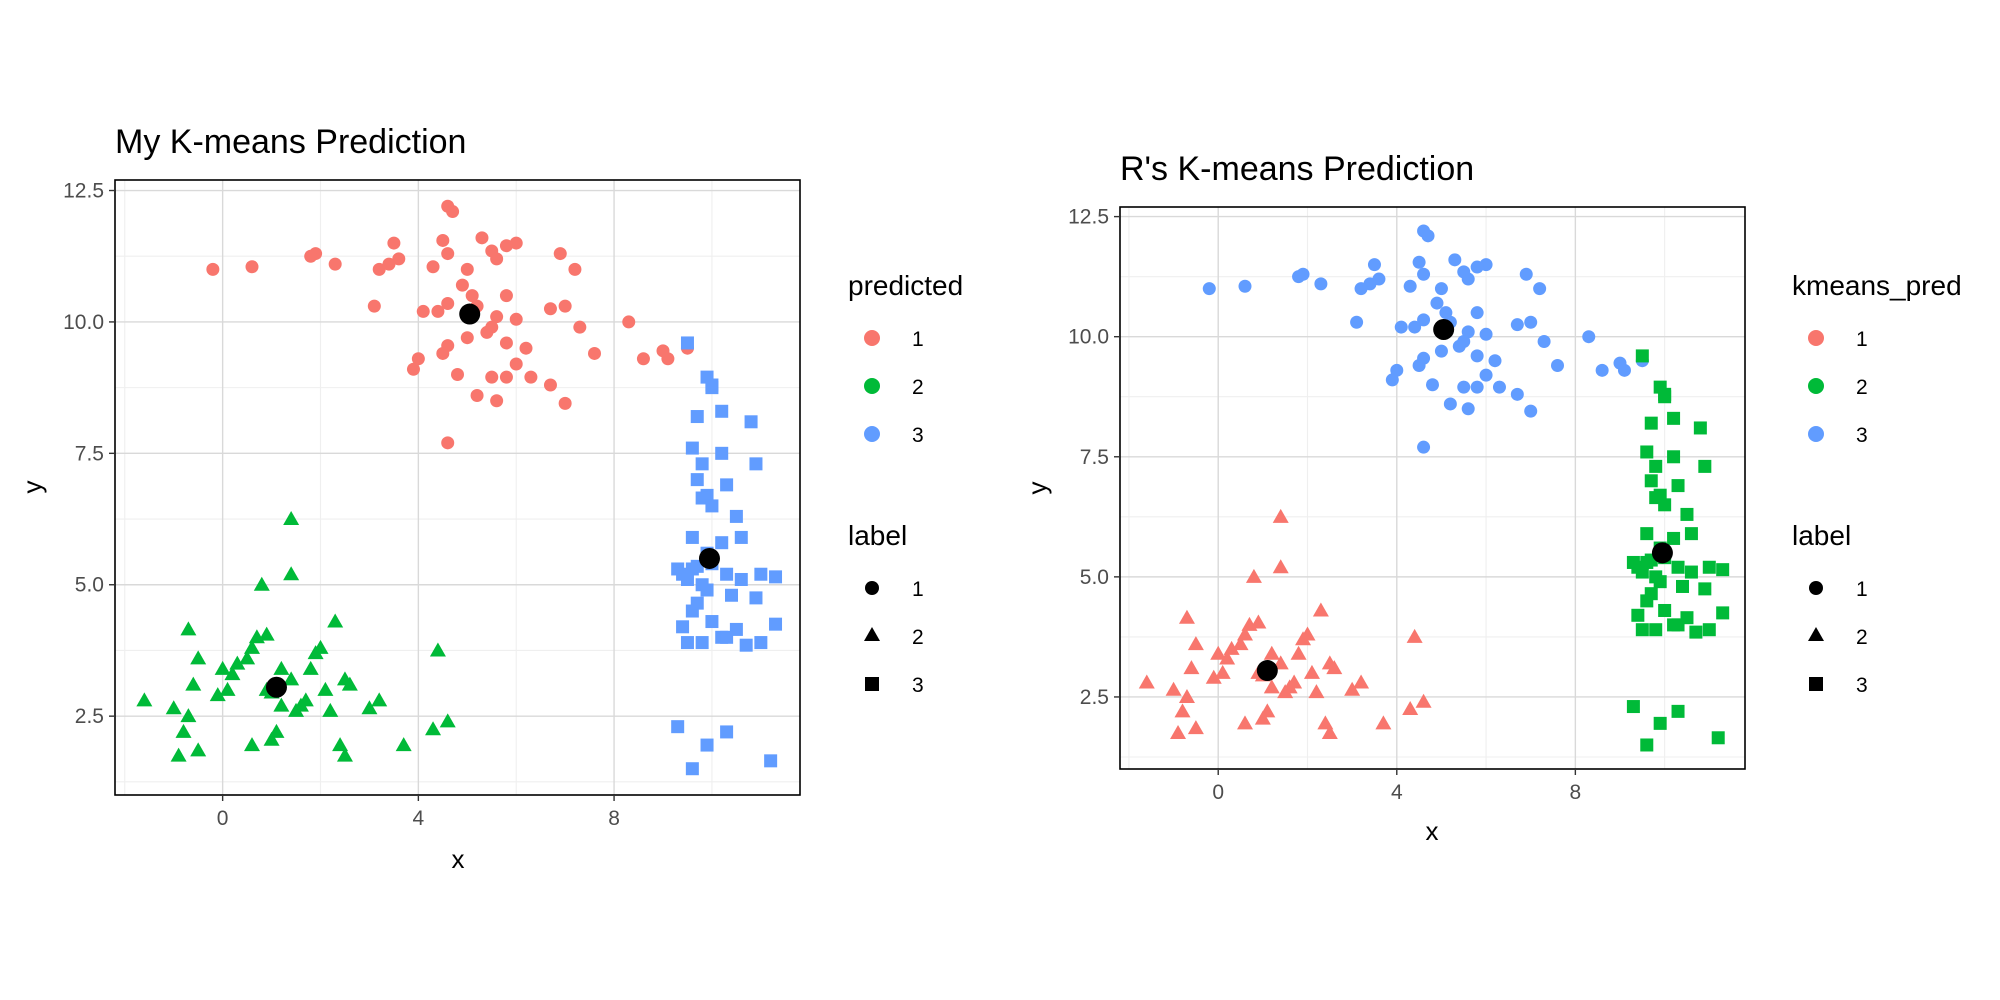 This screenshot has width=2000, height=1000. What do you see at coordinates (1094, 697) in the screenshot?
I see `y-tick-label: 2.5` at bounding box center [1094, 697].